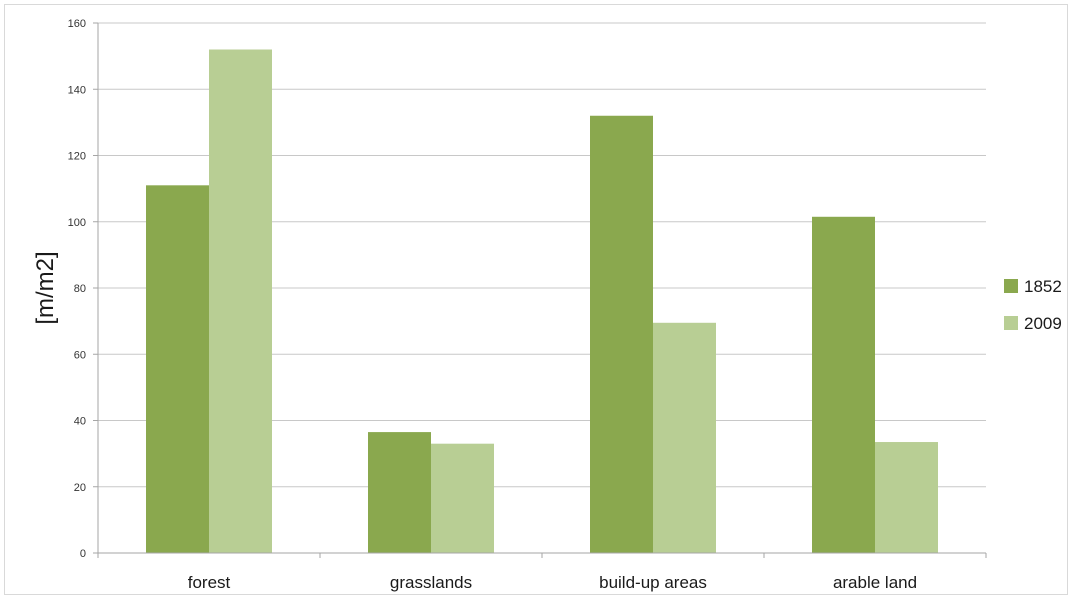 The width and height of the screenshot is (1074, 601). I want to click on y-tick-label: 40, so click(80, 422).